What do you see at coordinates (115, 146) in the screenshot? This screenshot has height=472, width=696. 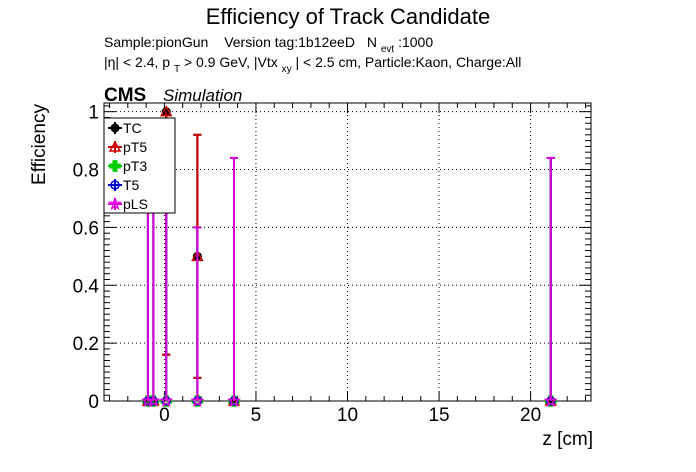 I see `legend-marker-pt5` at bounding box center [115, 146].